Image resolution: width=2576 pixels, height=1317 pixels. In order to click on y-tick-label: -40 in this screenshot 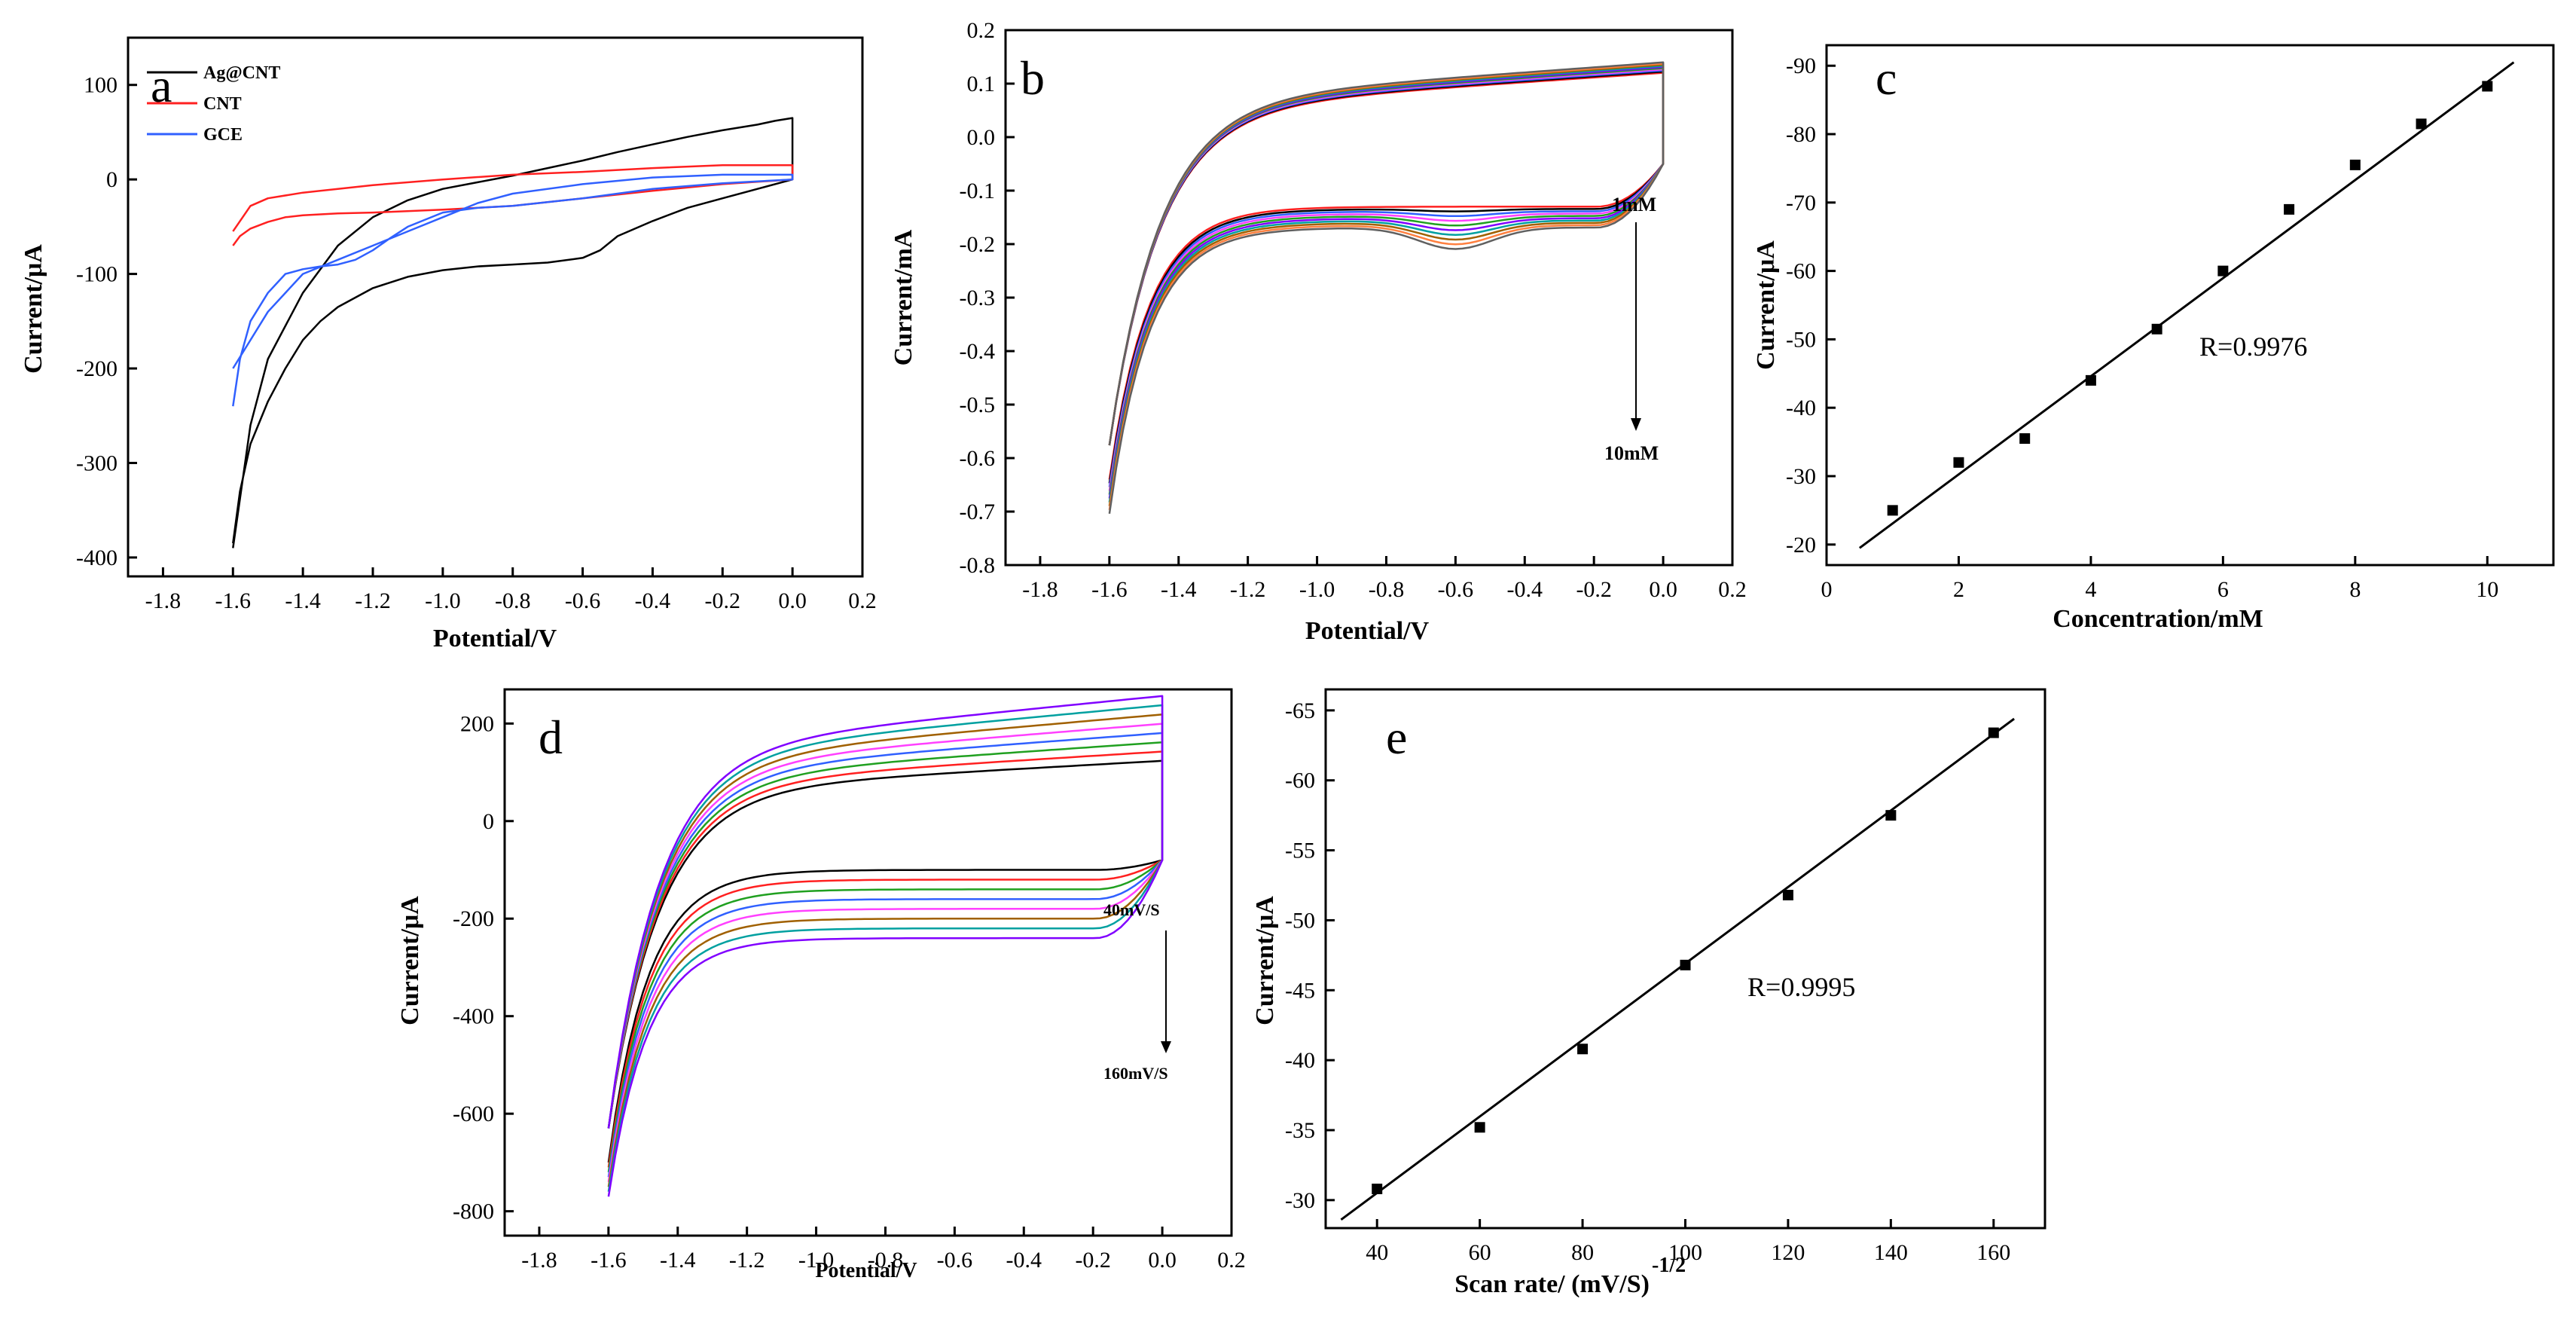, I will do `click(1801, 408)`.